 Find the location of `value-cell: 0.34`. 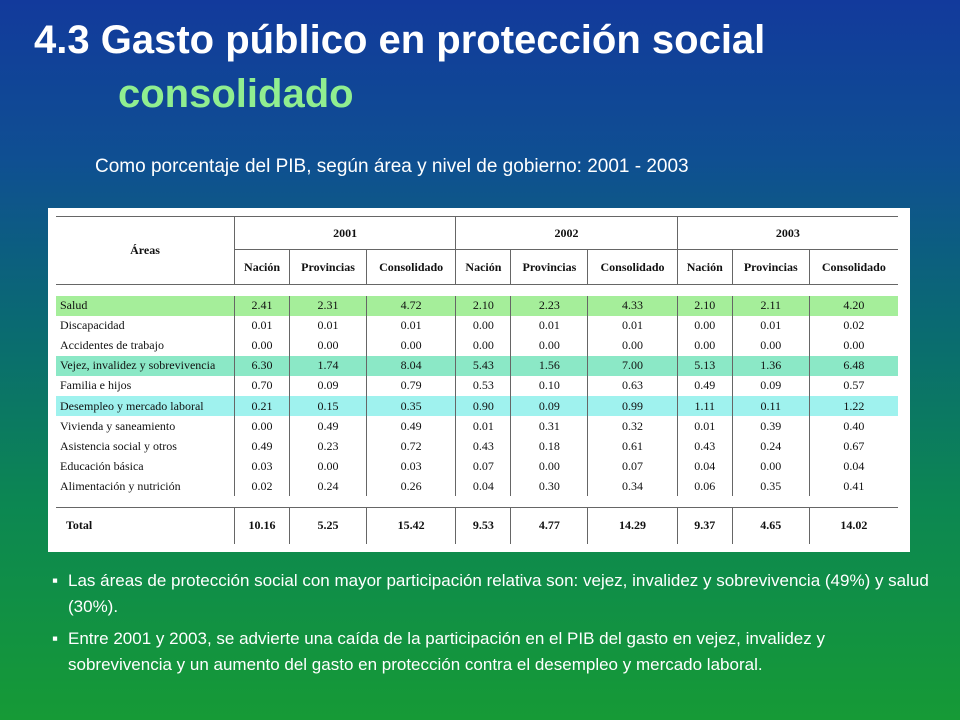

value-cell: 0.34 is located at coordinates (632, 486).